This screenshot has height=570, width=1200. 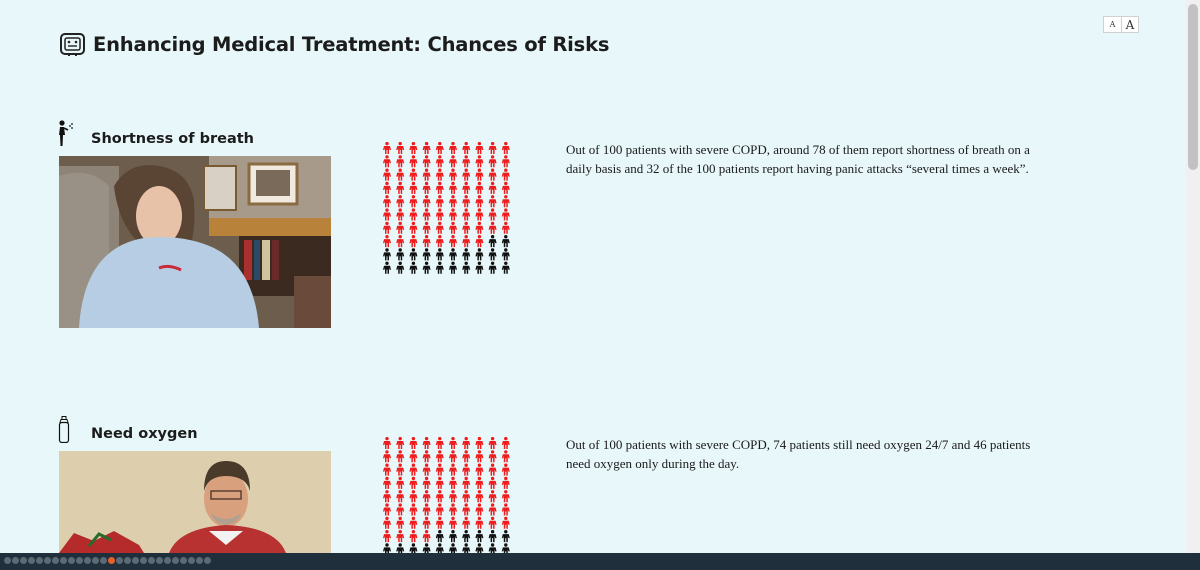 What do you see at coordinates (600, 561) in the screenshot?
I see `slide-navigation-bar` at bounding box center [600, 561].